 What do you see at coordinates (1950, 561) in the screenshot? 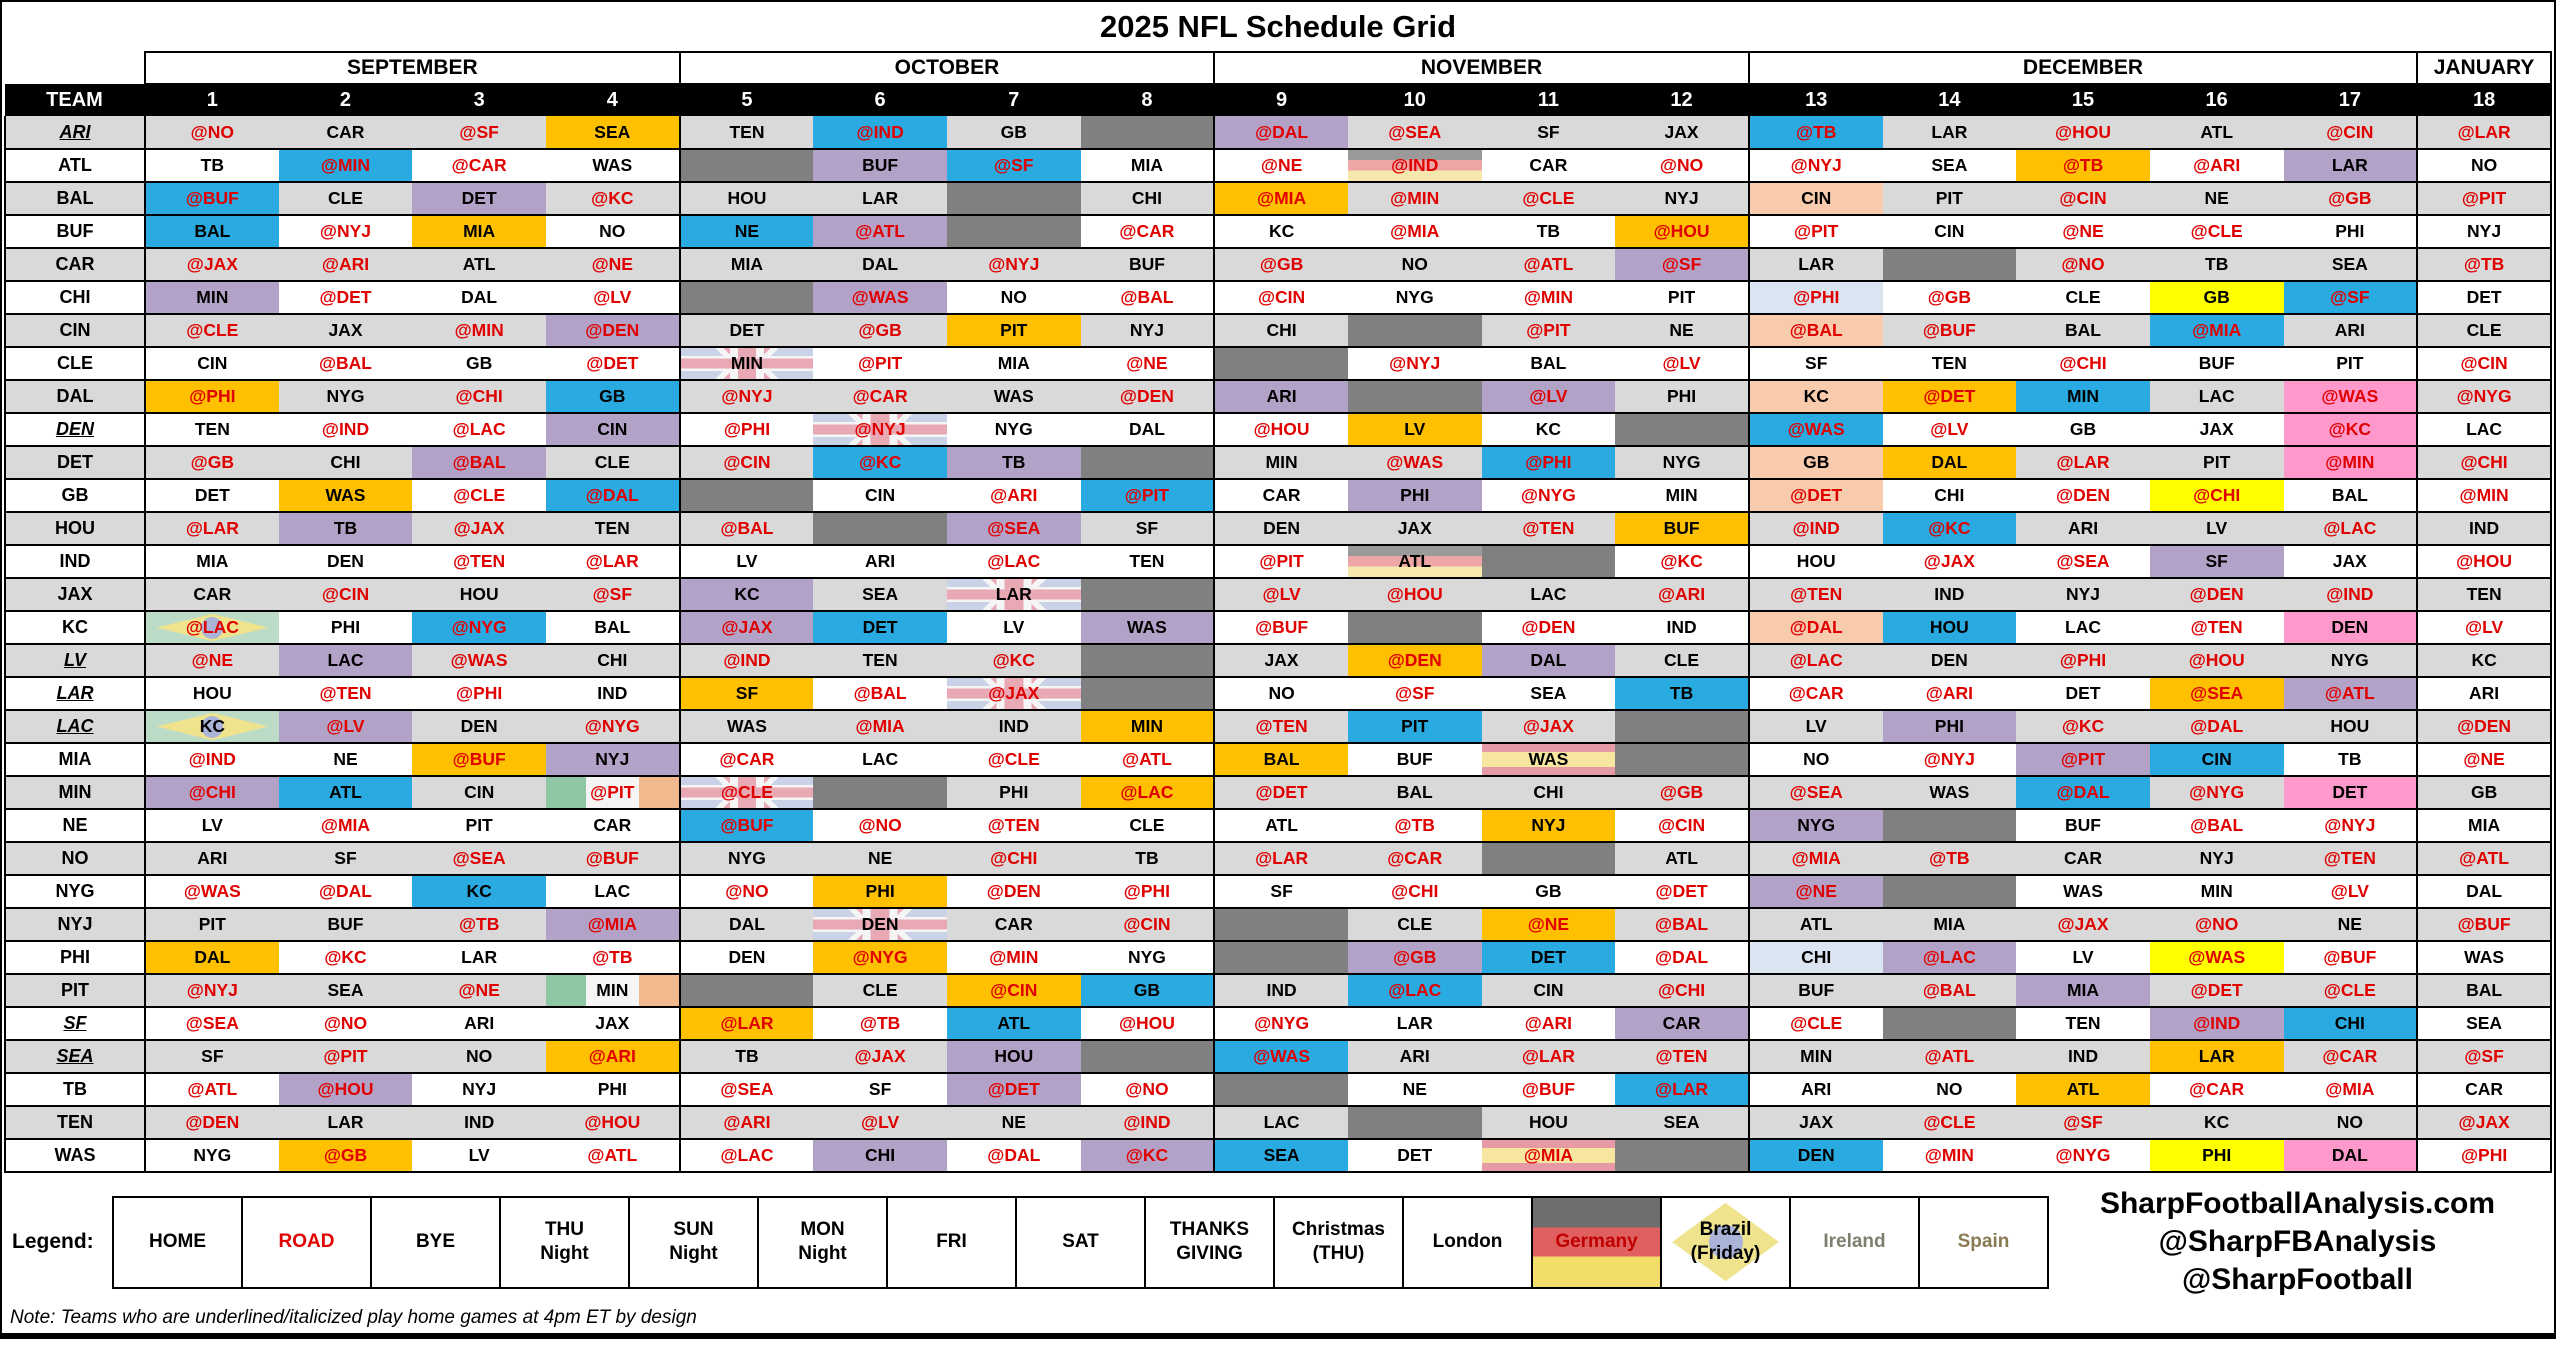
I see `game-cell: @JAX` at bounding box center [1950, 561].